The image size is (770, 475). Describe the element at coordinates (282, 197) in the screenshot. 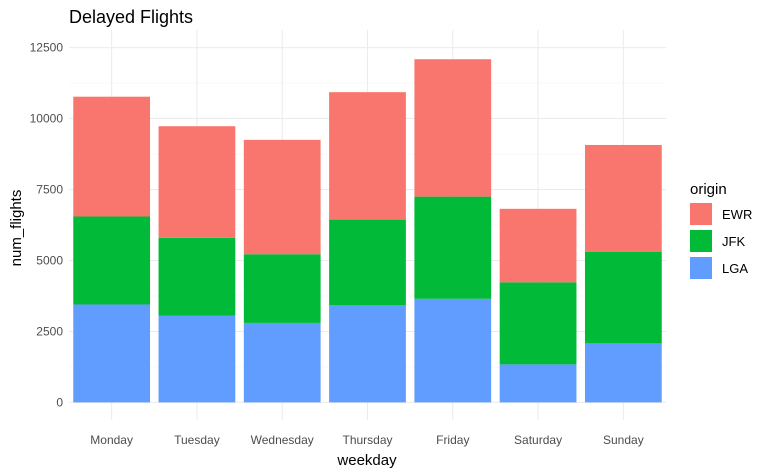

I see `bar-ewr-wednesday` at that location.